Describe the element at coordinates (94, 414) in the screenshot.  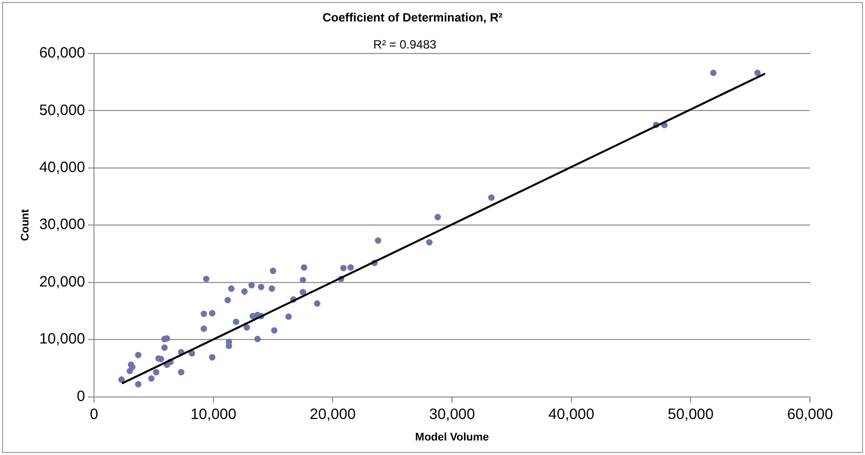
I see `x-tick-label: 0` at that location.